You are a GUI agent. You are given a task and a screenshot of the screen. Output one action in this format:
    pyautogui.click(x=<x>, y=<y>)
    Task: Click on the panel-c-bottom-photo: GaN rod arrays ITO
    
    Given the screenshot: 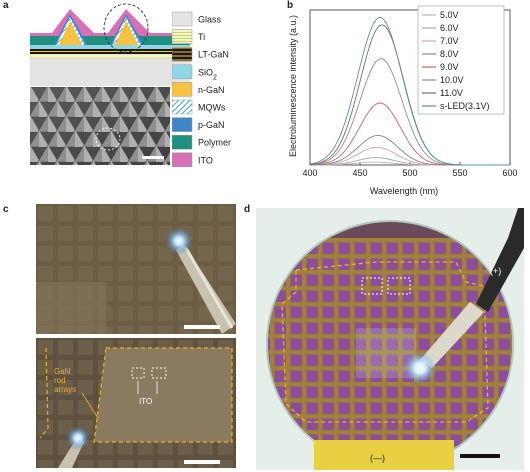 What is the action you would take?
    pyautogui.click(x=136, y=403)
    